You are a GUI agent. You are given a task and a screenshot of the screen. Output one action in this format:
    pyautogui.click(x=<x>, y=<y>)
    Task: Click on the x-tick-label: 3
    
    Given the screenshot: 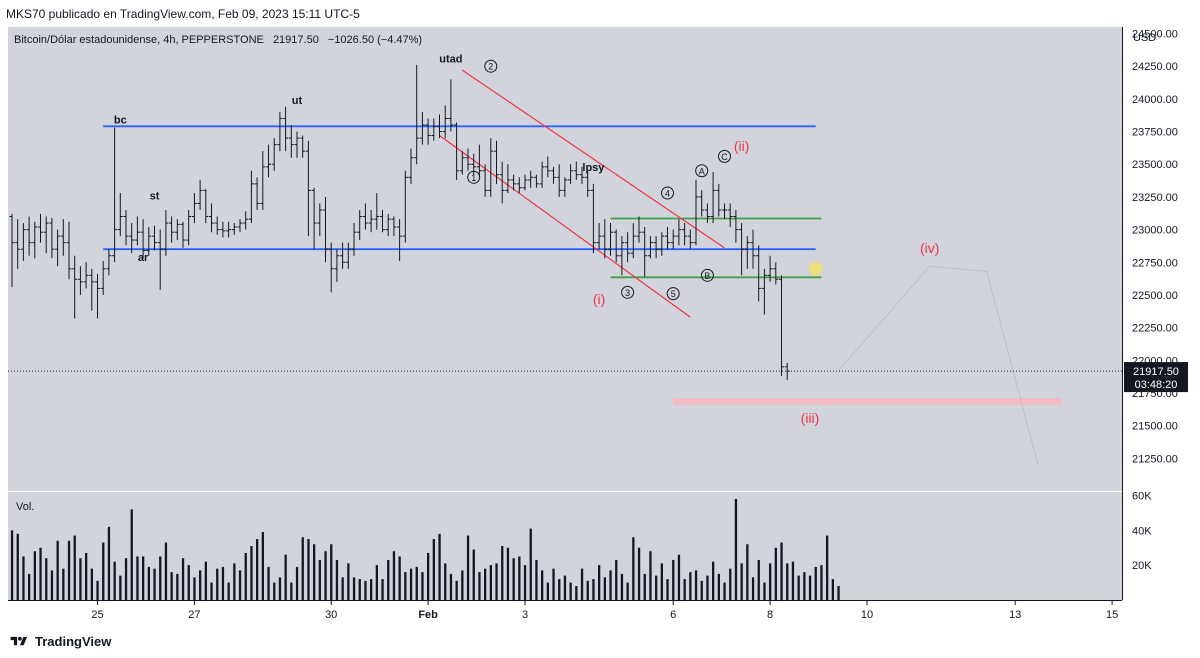 What is the action you would take?
    pyautogui.click(x=525, y=615)
    